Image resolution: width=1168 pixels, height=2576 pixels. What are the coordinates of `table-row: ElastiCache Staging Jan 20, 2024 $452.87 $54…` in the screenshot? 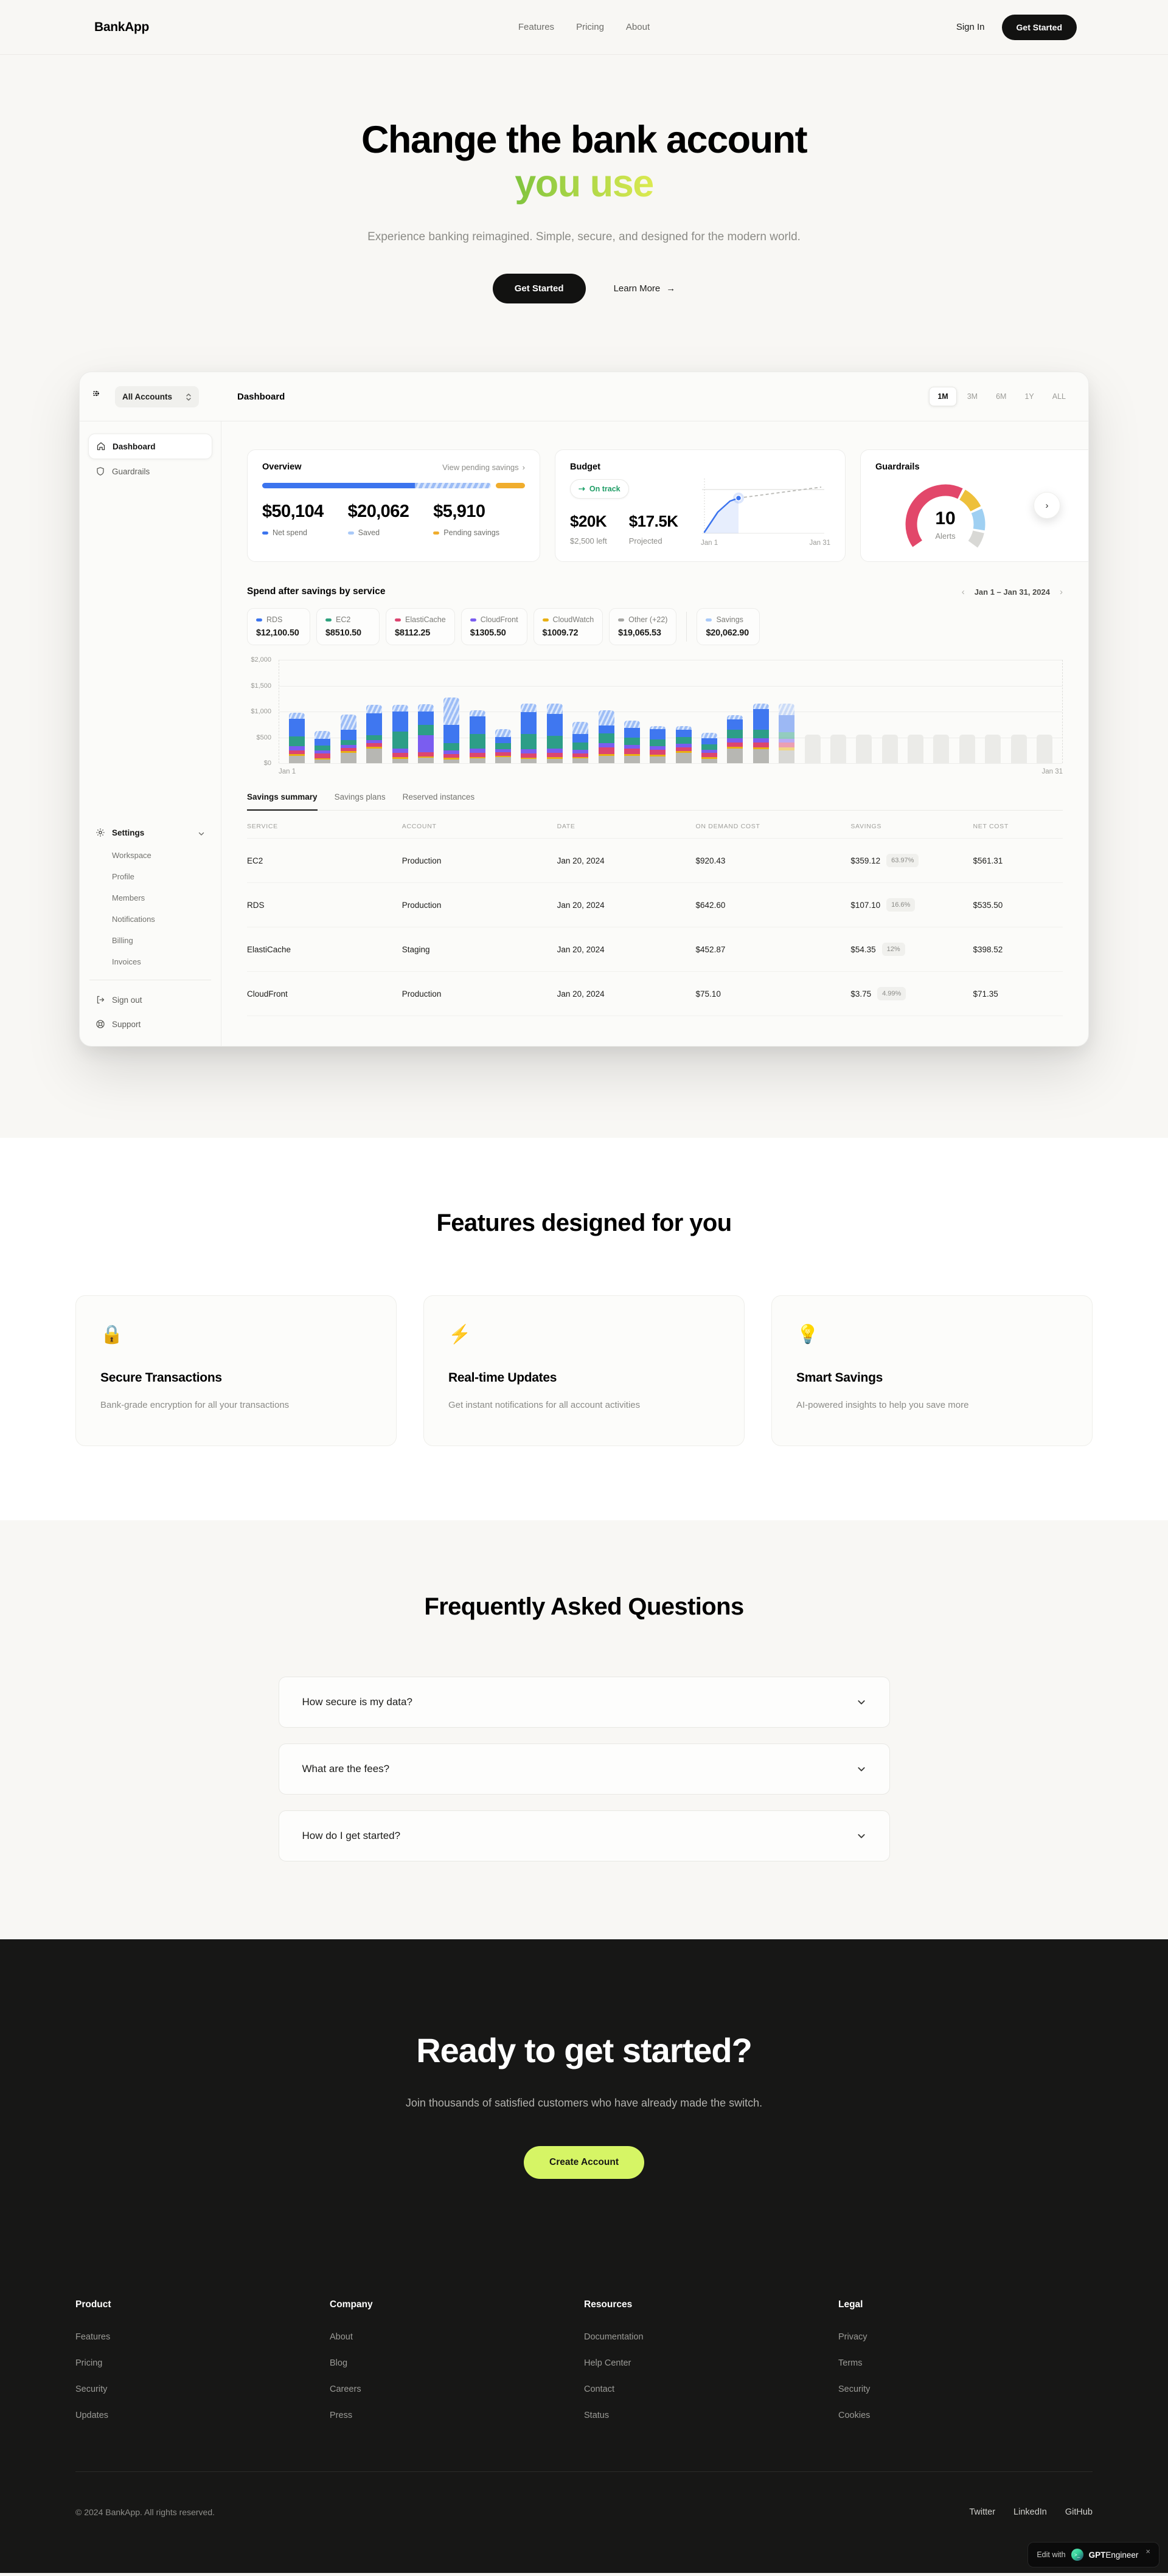 It's located at (655, 949).